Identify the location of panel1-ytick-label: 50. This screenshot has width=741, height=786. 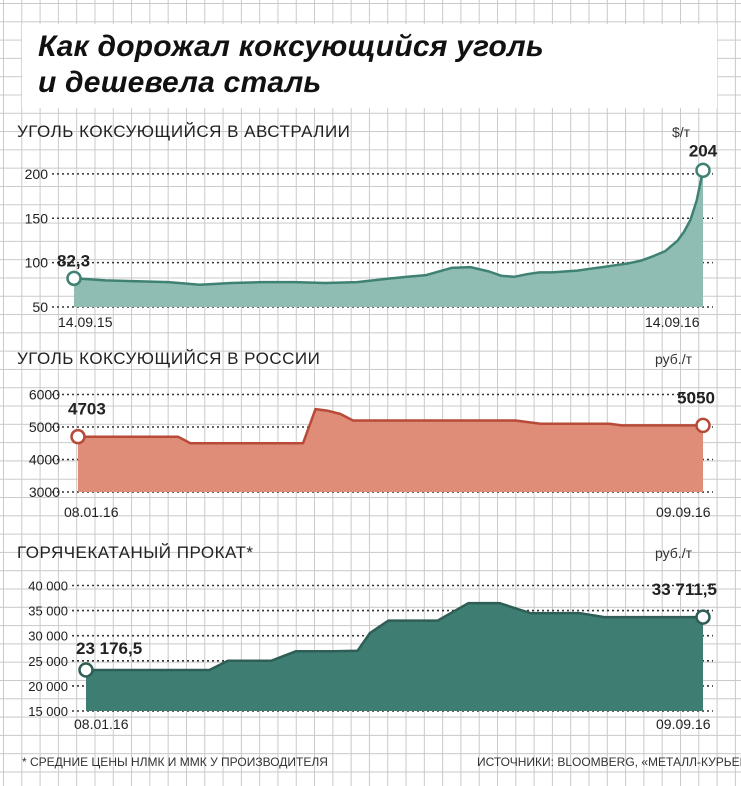
(40, 307).